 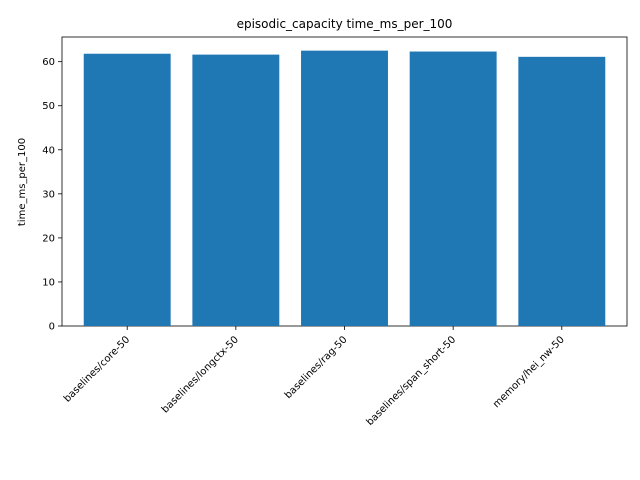 What do you see at coordinates (48, 62) in the screenshot?
I see `y-tick-label: 60` at bounding box center [48, 62].